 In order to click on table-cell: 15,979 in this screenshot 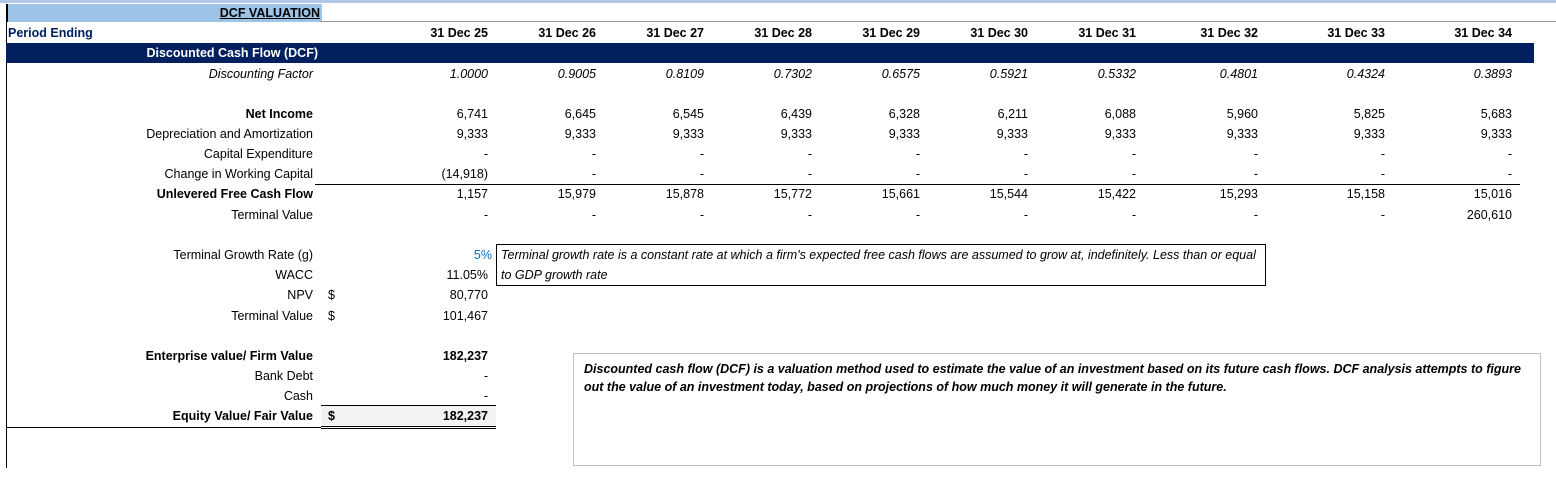, I will do `click(576, 194)`.